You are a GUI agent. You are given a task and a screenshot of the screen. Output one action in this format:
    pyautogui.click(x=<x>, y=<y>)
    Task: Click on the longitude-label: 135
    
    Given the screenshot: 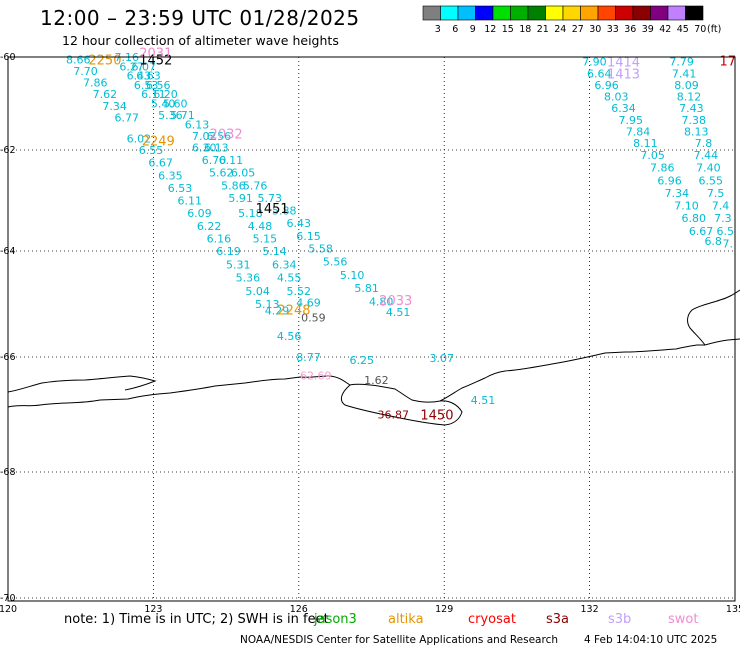 What is the action you would take?
    pyautogui.click(x=733, y=609)
    